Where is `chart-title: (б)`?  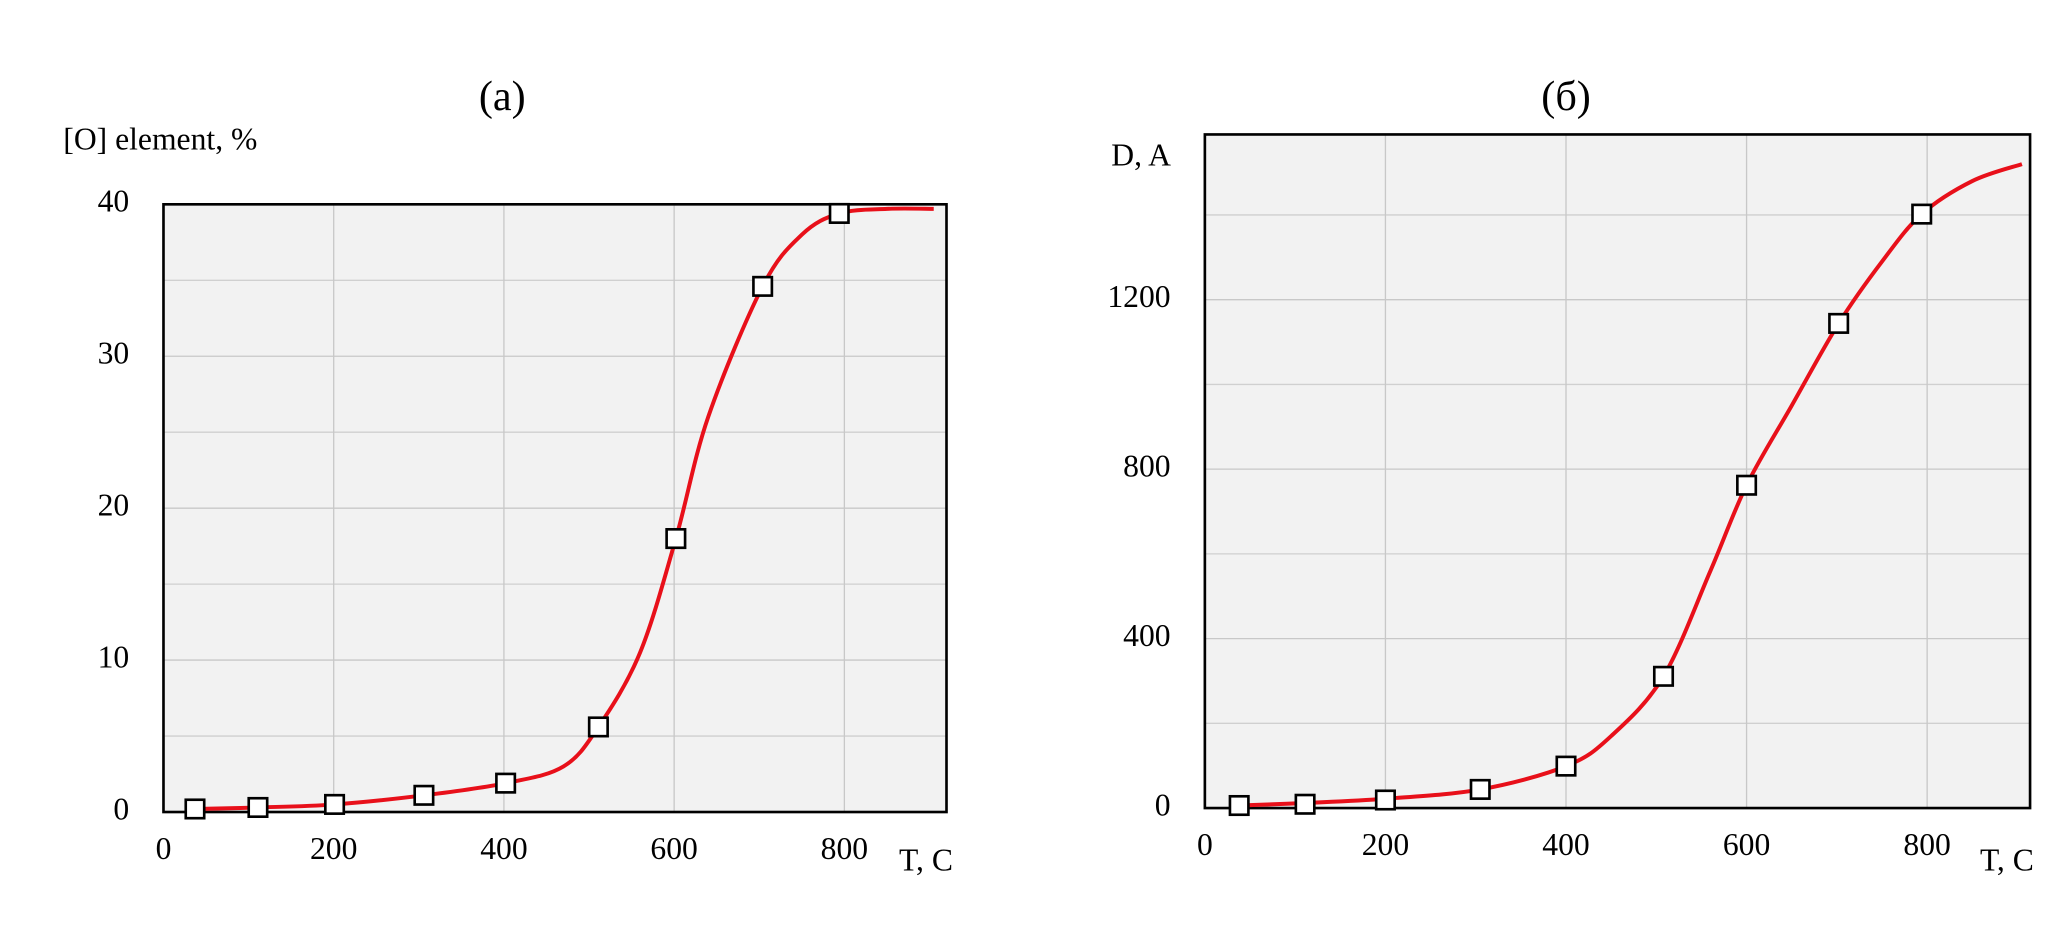 chart-title: (б) is located at coordinates (1566, 96).